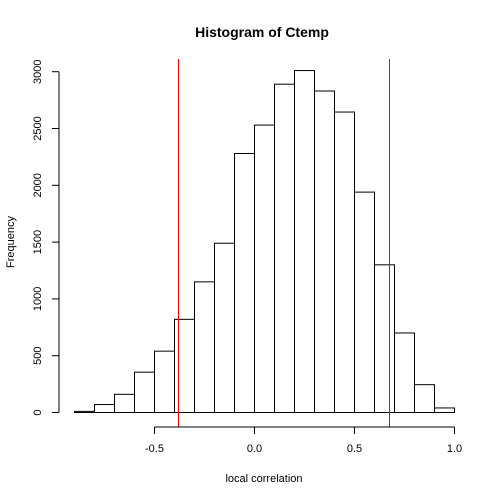  What do you see at coordinates (454, 449) in the screenshot?
I see `x-tick-label: 1.0` at bounding box center [454, 449].